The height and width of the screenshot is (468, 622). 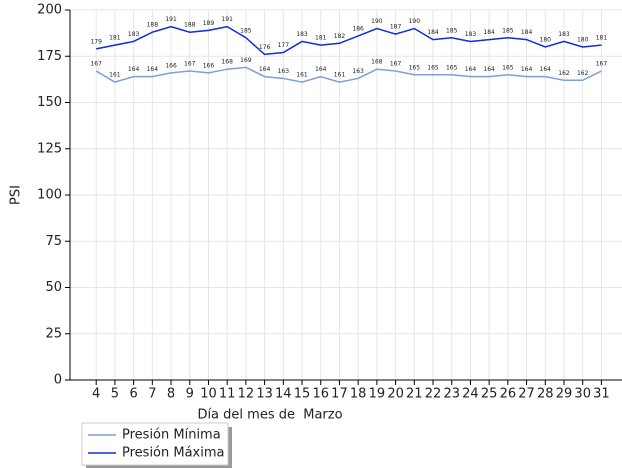 What do you see at coordinates (49, 56) in the screenshot?
I see `y-tick-label: 175` at bounding box center [49, 56].